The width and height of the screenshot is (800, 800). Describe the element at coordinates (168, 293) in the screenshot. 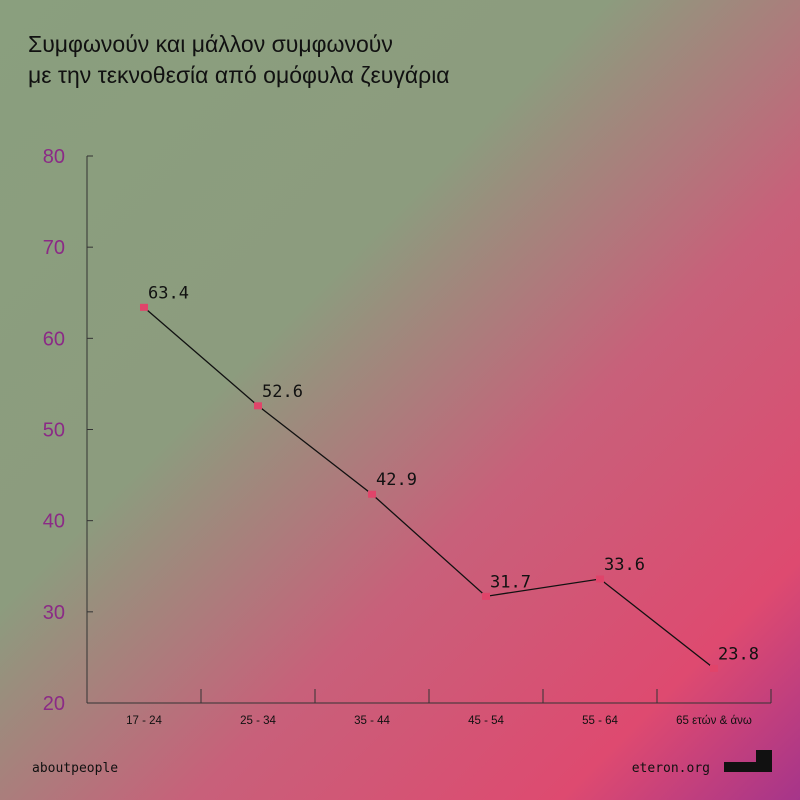

I see `data-label: 63.4` at that location.